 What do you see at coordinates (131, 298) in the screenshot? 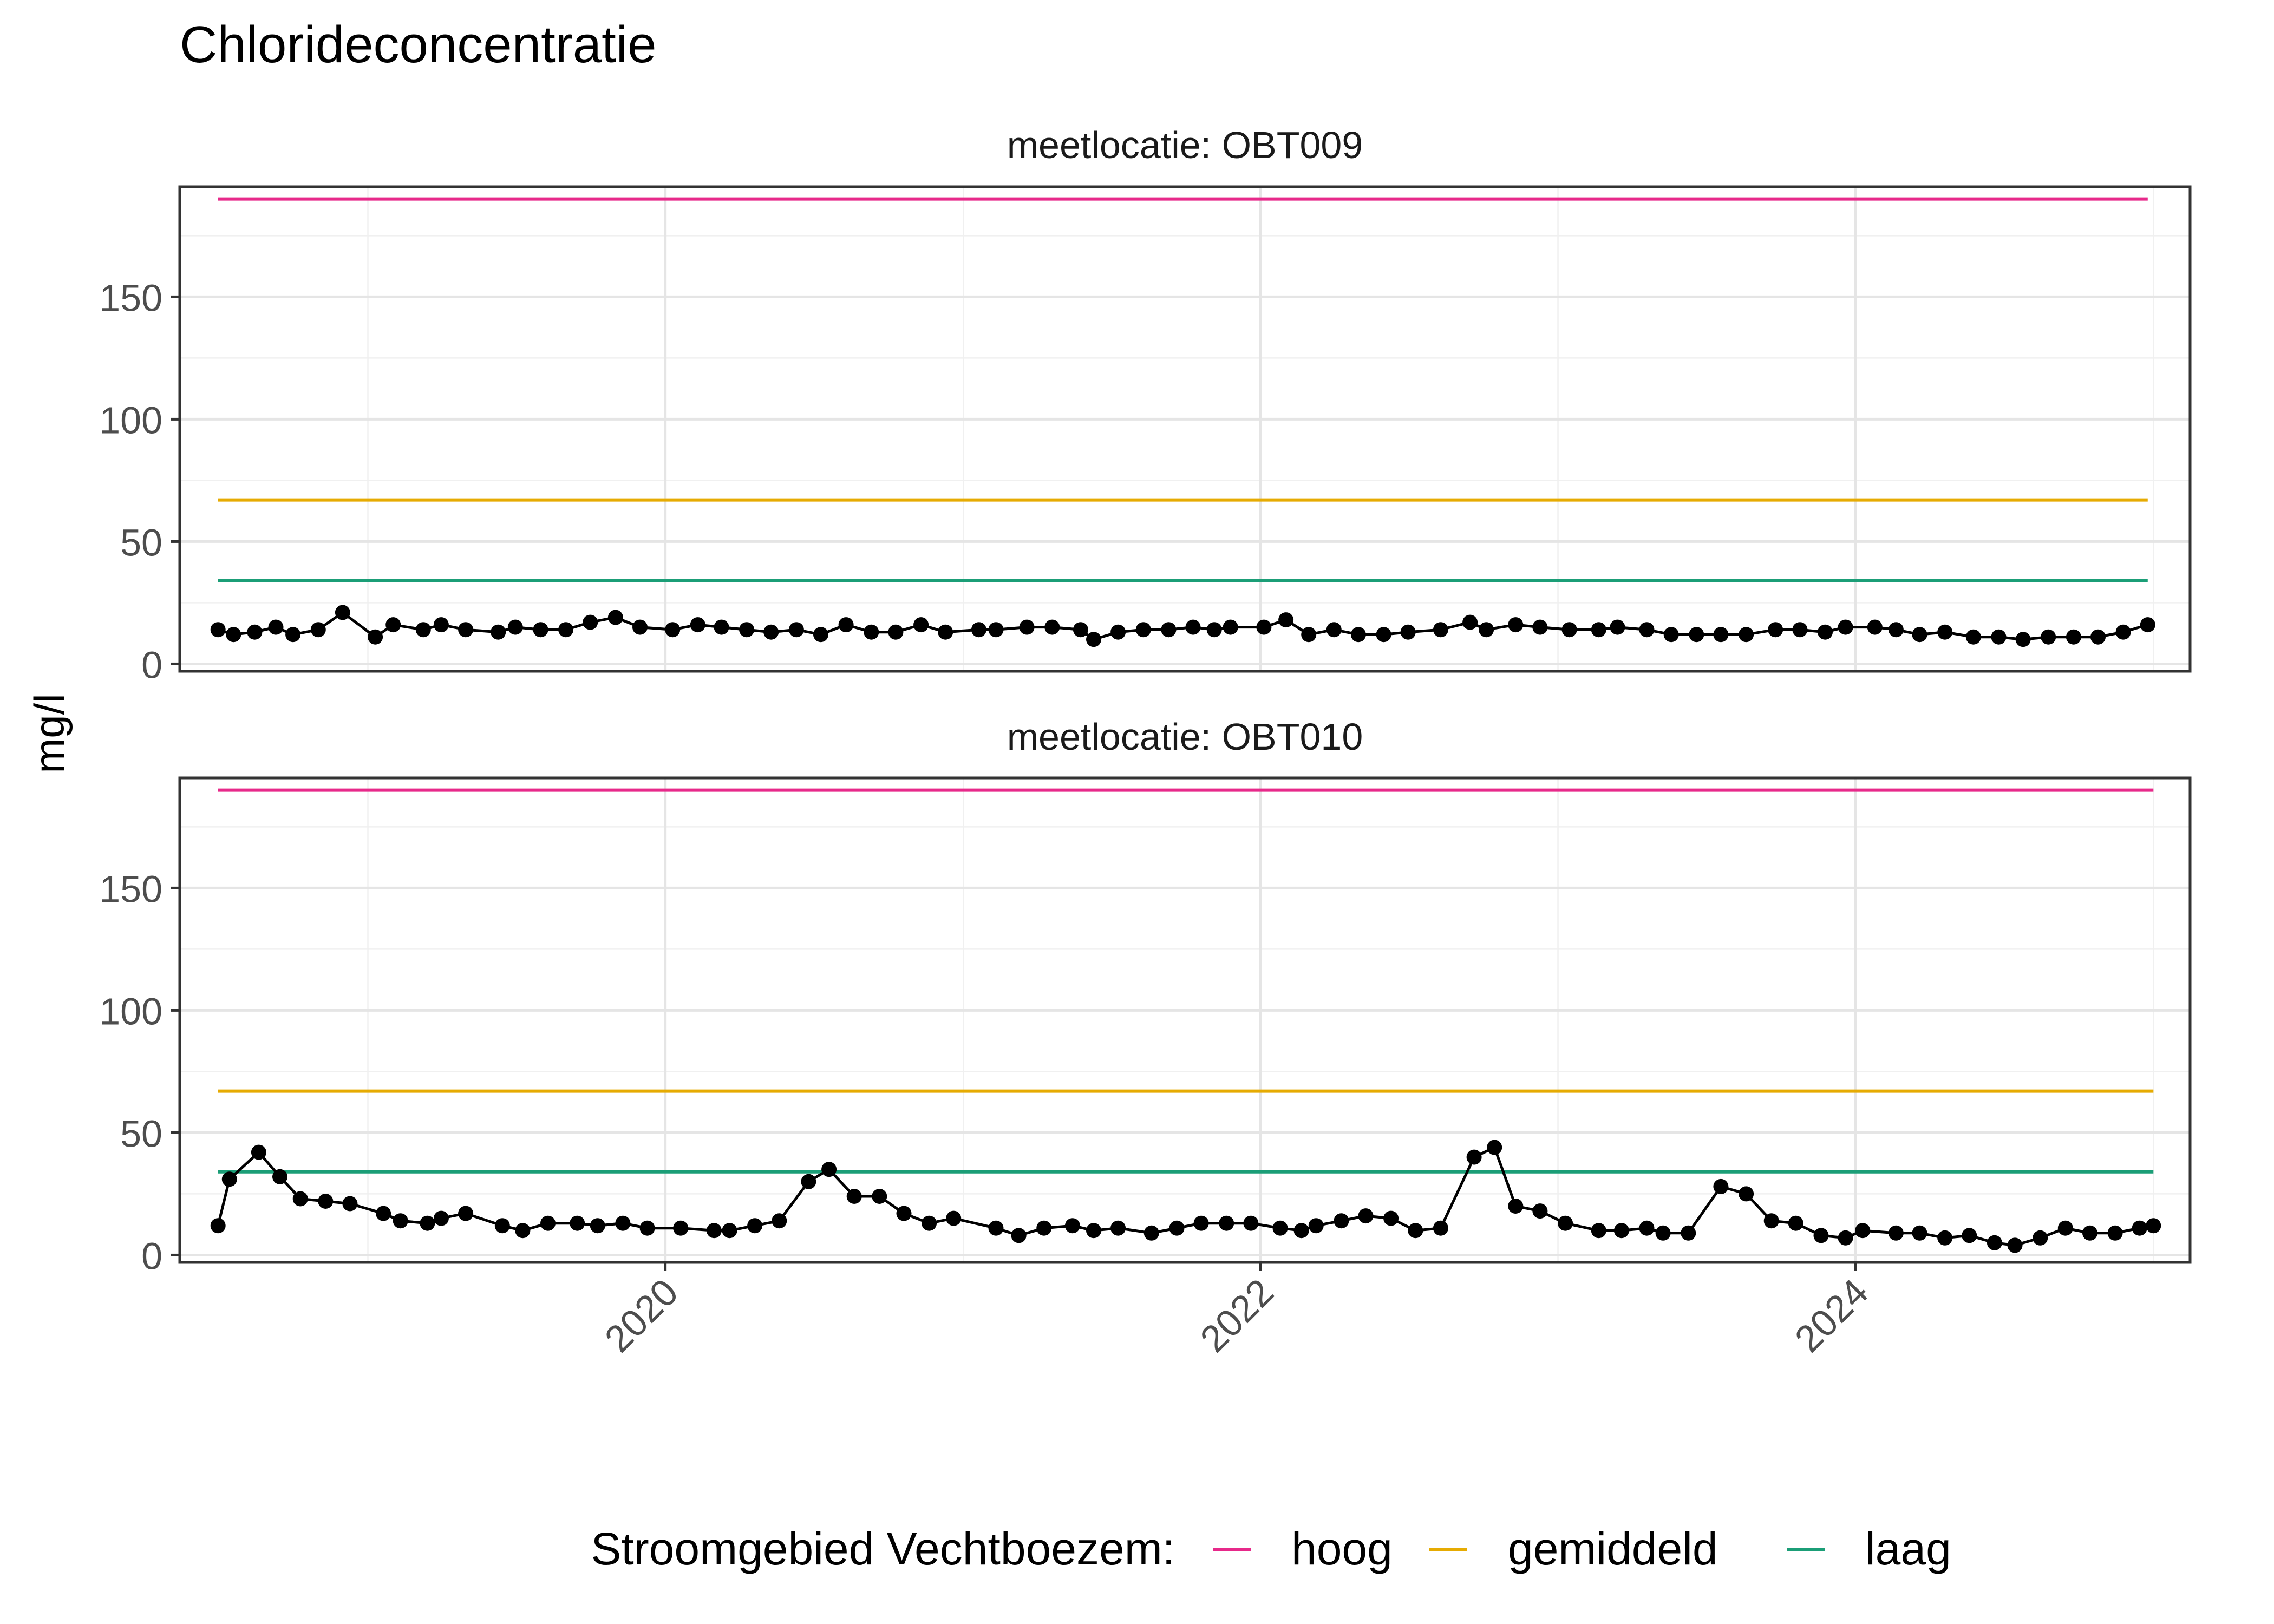
I see `y-tick-label: 150` at bounding box center [131, 298].